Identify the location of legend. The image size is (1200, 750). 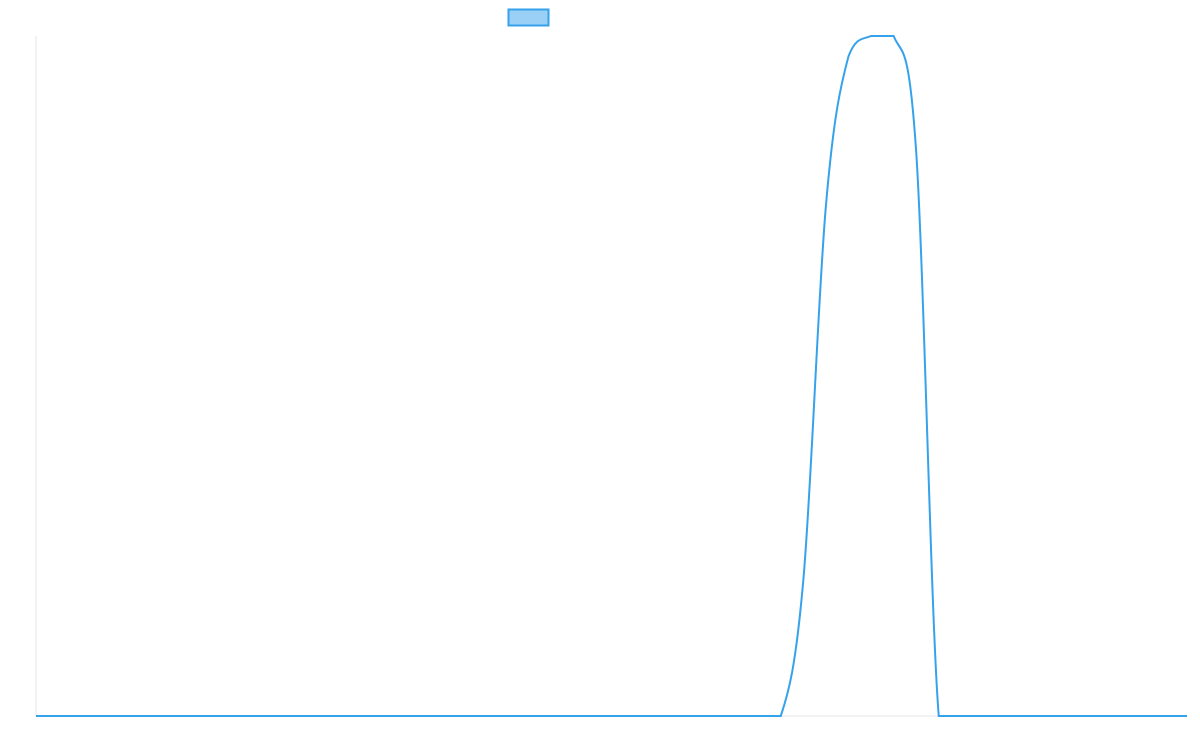
(528, 17).